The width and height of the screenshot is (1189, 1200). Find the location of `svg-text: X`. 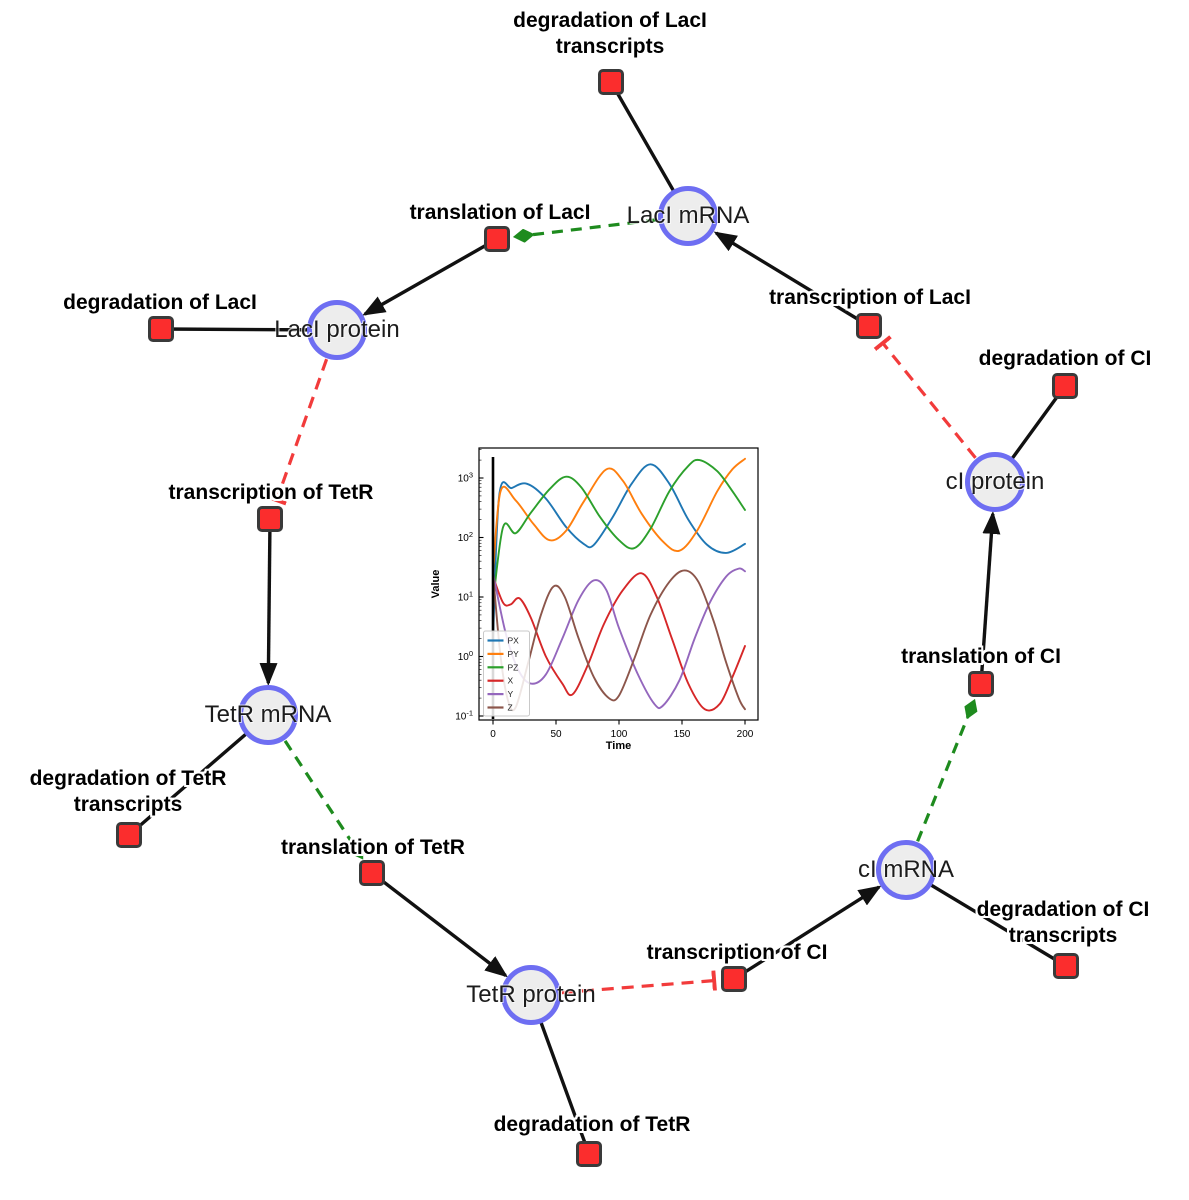

svg-text: X is located at coordinates (511, 681).